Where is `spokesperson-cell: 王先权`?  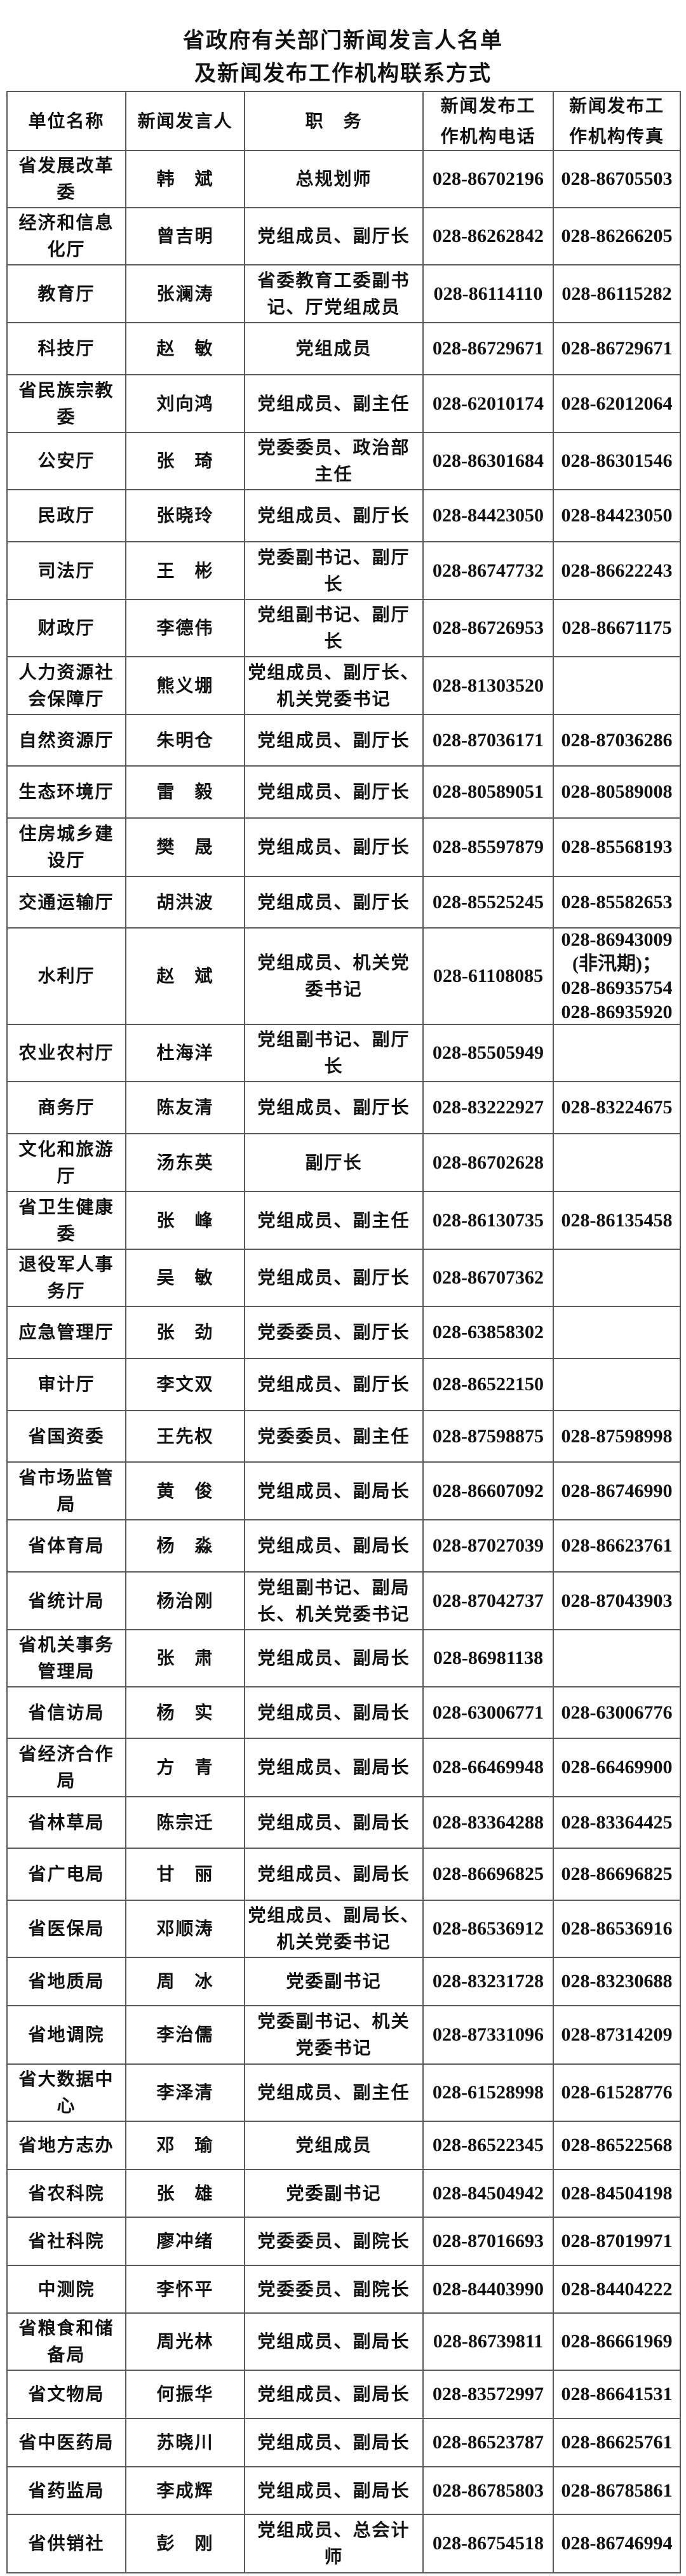
spokesperson-cell: 王先权 is located at coordinates (184, 1436).